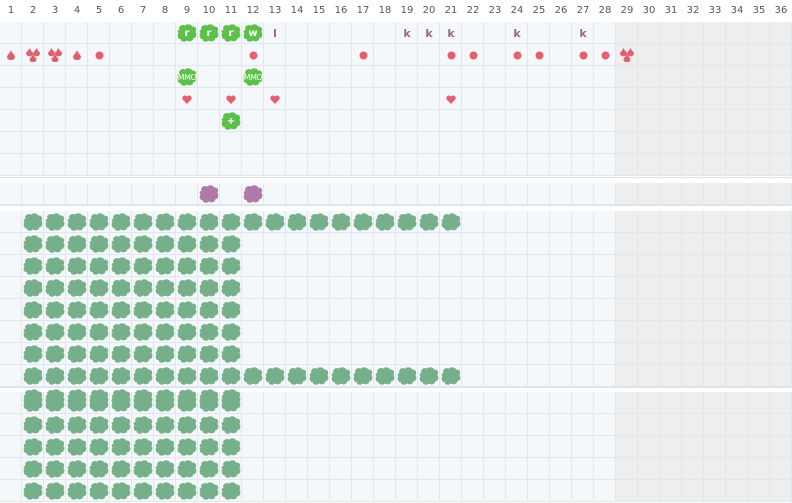 The image size is (792, 503). Describe the element at coordinates (495, 10) in the screenshot. I see `column-header-23: 23` at that location.